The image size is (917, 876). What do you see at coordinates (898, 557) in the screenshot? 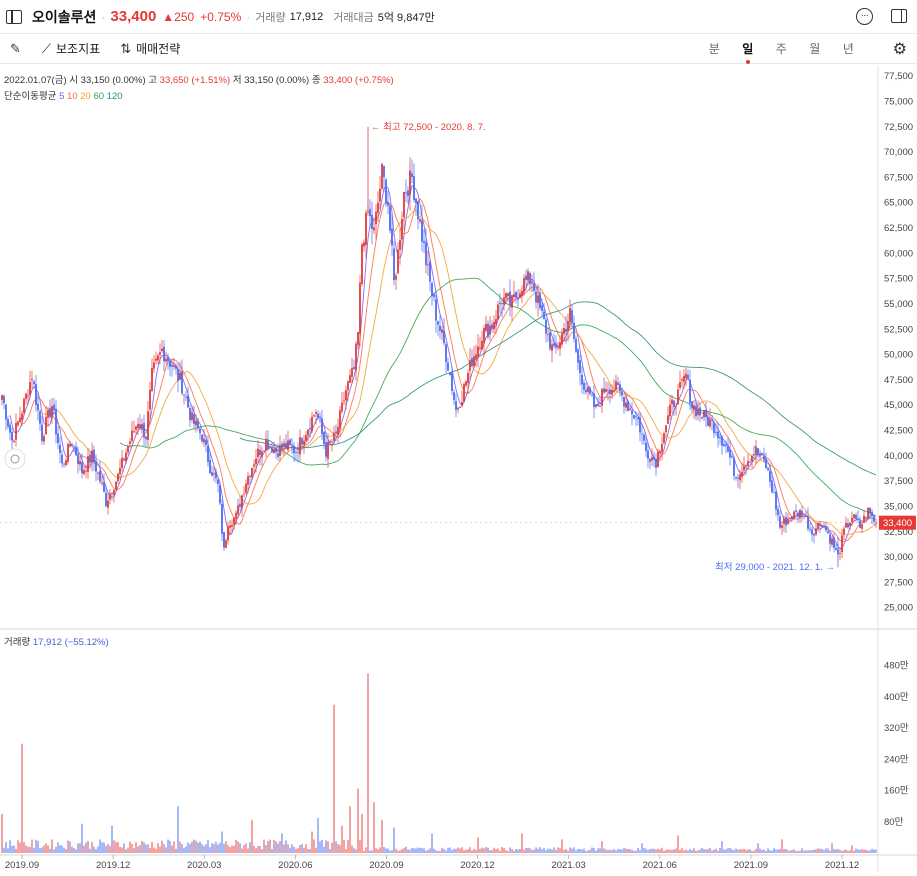
I see `price-tick-label: 30,000` at bounding box center [898, 557].